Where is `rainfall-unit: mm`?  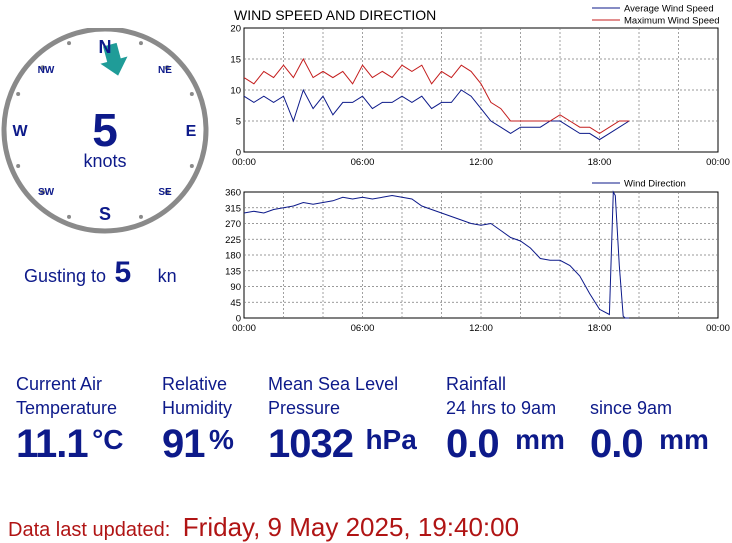 rainfall-unit: mm is located at coordinates (540, 439).